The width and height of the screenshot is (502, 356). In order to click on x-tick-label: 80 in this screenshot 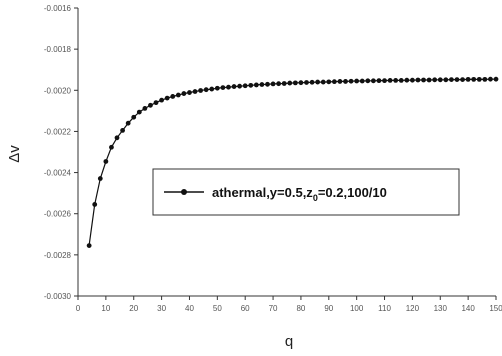, I will do `click(300, 308)`.